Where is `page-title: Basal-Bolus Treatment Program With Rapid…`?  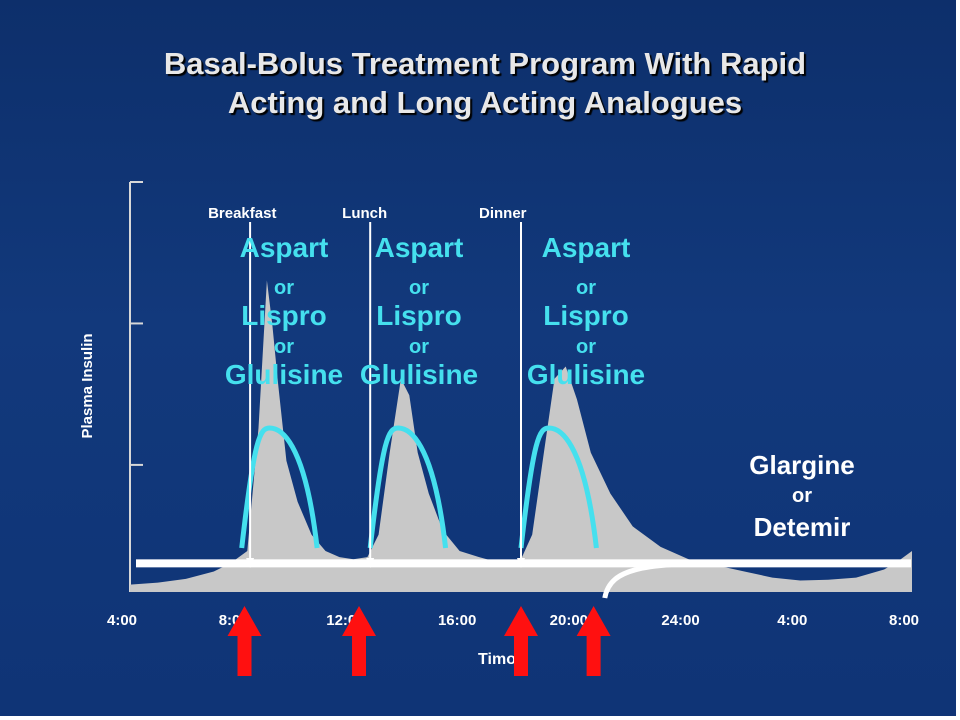
page-title: Basal-Bolus Treatment Program With Rapid… is located at coordinates (478, 83).